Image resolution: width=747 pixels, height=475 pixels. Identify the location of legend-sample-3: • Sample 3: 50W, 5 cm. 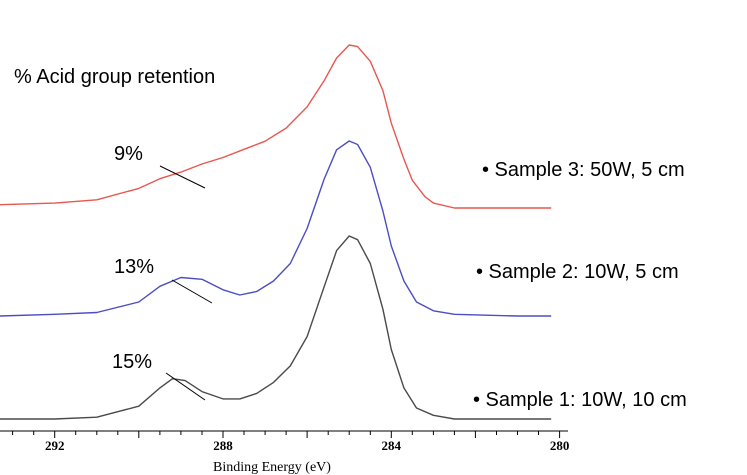
(583, 170).